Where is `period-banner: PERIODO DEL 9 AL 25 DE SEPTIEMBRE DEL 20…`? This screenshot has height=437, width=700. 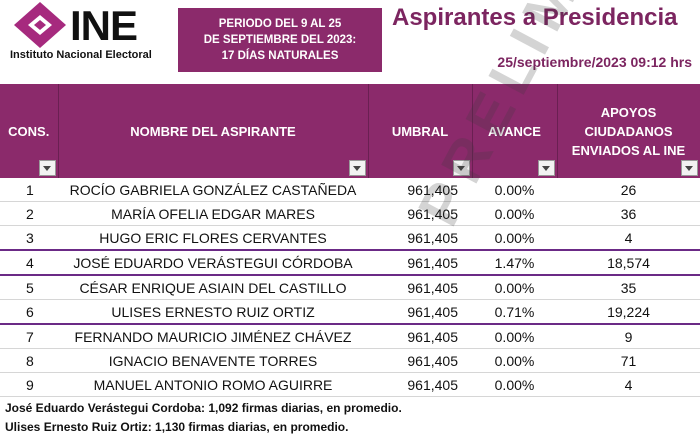 period-banner: PERIODO DEL 9 AL 25 DE SEPTIEMBRE DEL 20… is located at coordinates (280, 40).